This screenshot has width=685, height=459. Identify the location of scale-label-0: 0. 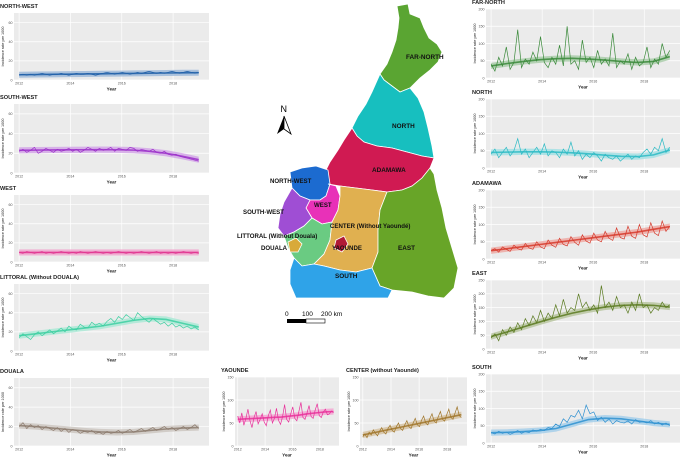
(287, 314).